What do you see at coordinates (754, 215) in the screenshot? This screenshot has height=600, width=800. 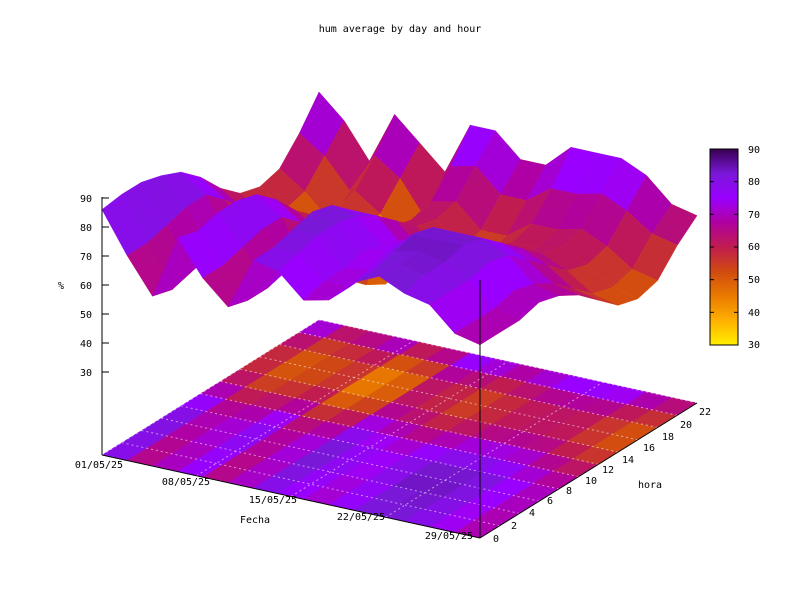 I see `colorbar-tick-label: 70` at bounding box center [754, 215].